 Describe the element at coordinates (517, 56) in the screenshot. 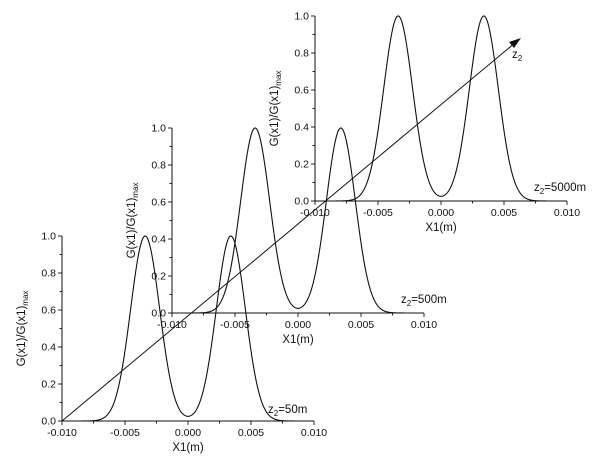

I see `z2-axis-label: z2` at that location.